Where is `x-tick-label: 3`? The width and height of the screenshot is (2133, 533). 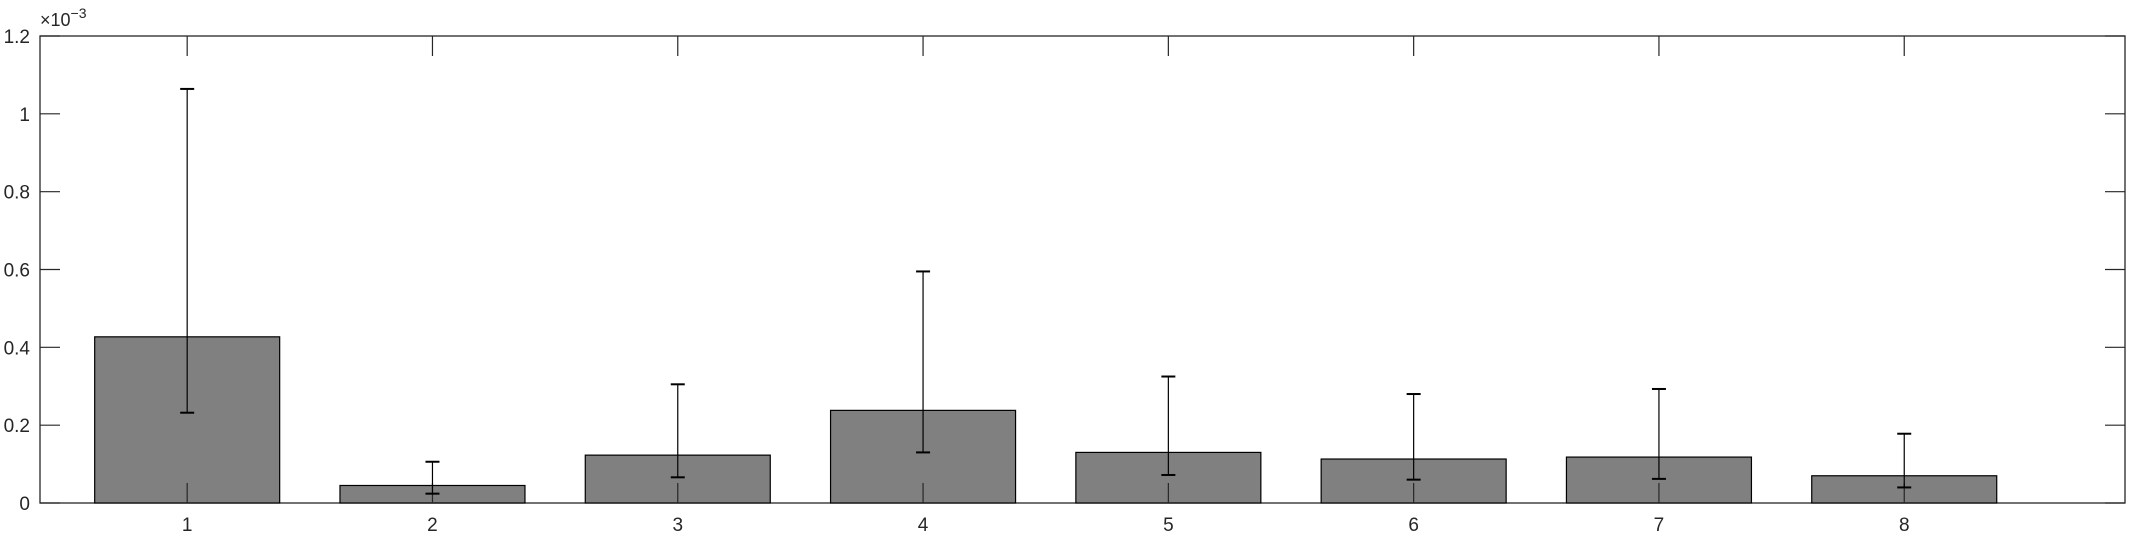 x-tick-label: 3 is located at coordinates (677, 524).